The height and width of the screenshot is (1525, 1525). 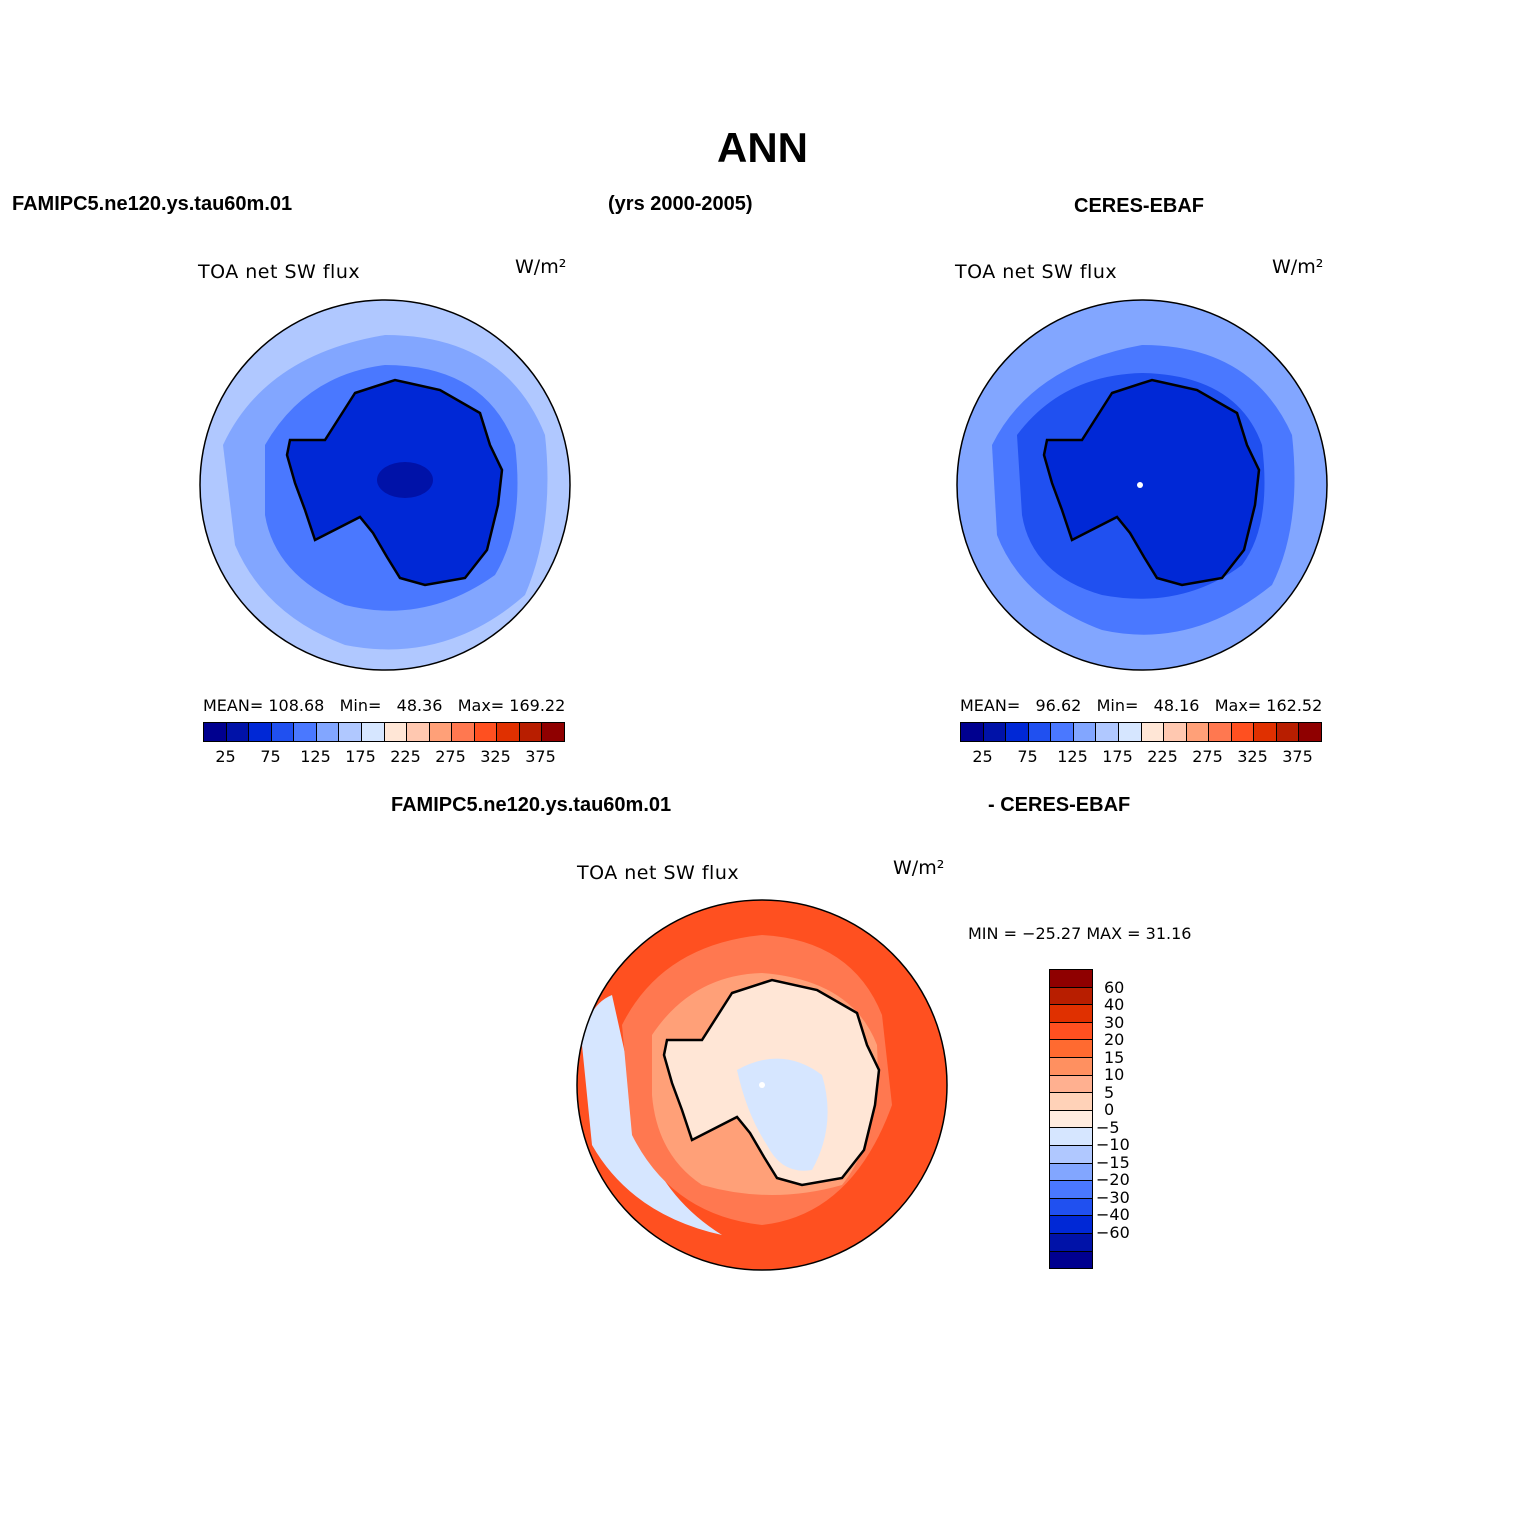 What do you see at coordinates (315, 756) in the screenshot?
I see `panel1-colorbar-tick-label: 125` at bounding box center [315, 756].